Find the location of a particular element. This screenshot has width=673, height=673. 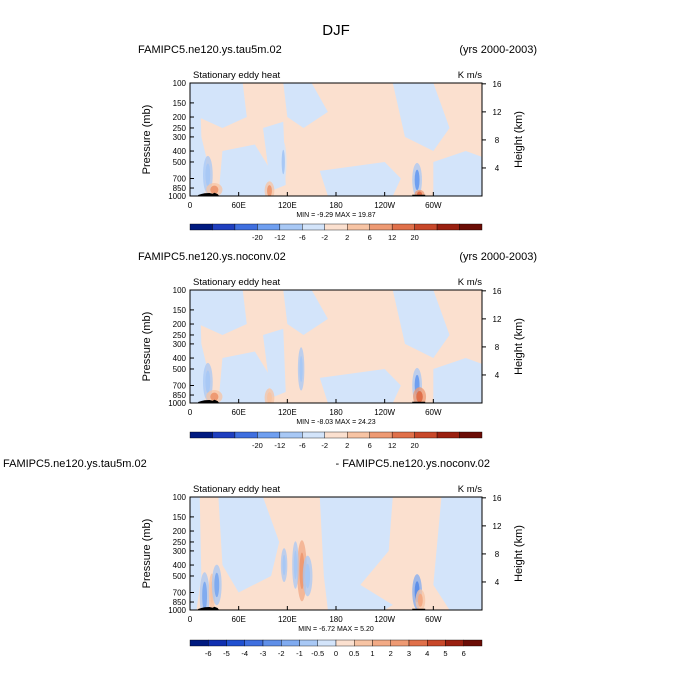

colorbar-label: -0.5 is located at coordinates (317, 653).